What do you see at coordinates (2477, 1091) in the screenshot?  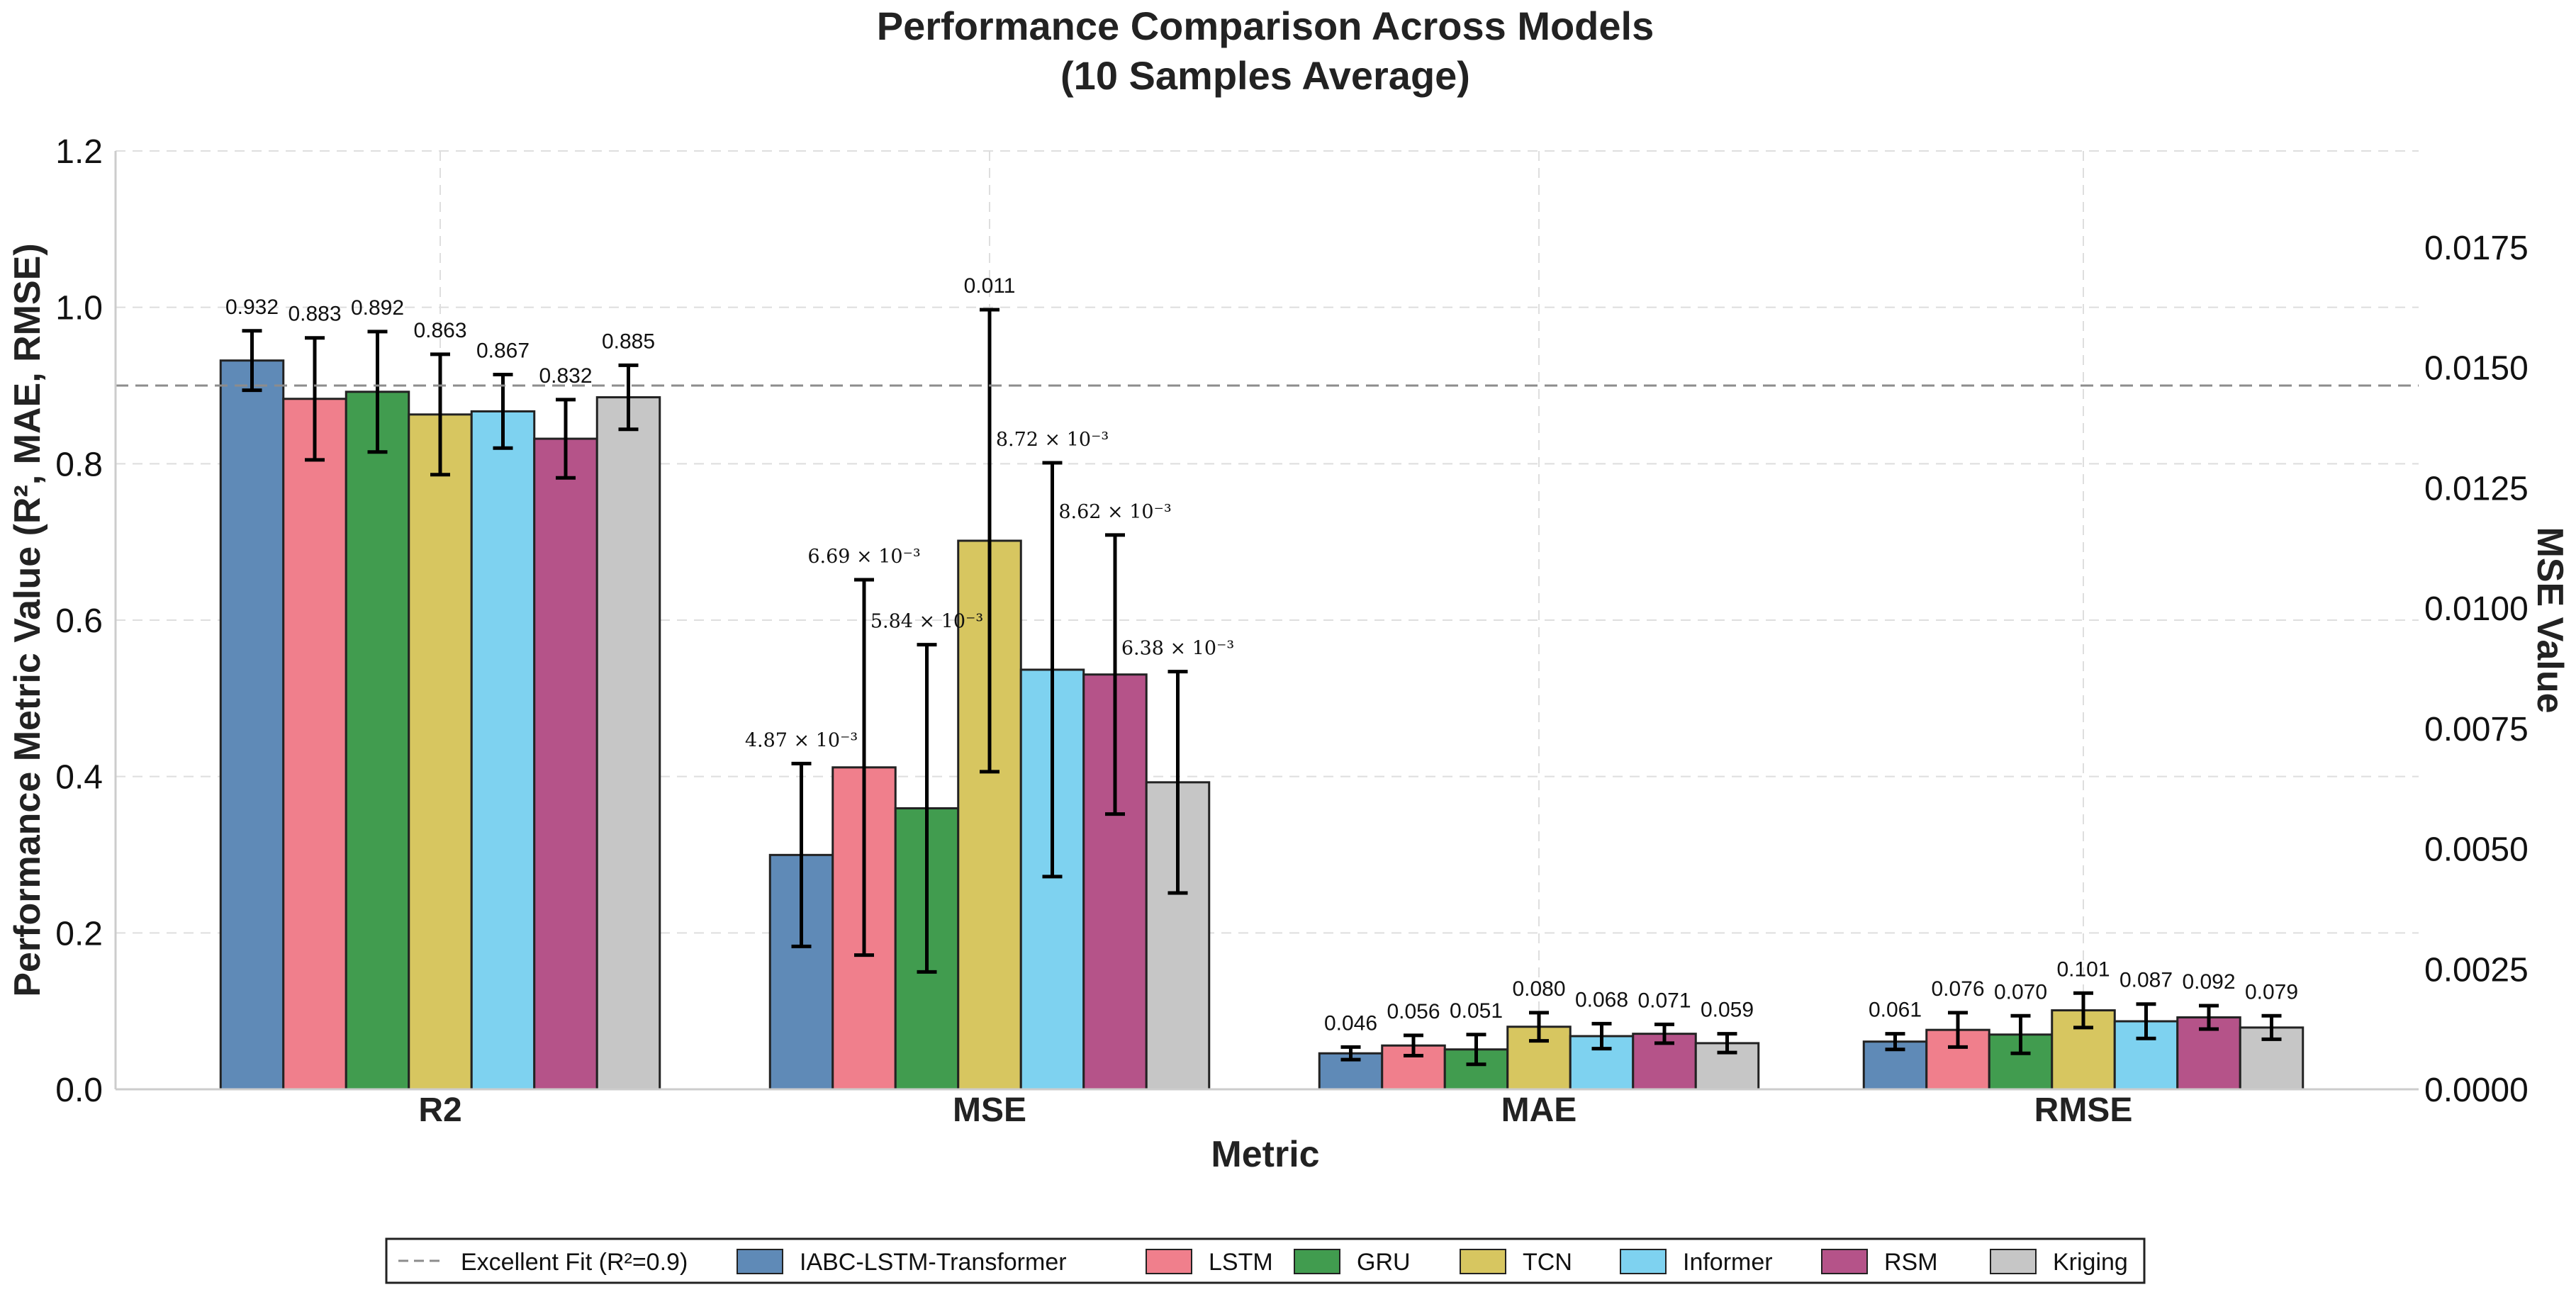 I see `y2-tick-label: 0.0000` at bounding box center [2477, 1091].